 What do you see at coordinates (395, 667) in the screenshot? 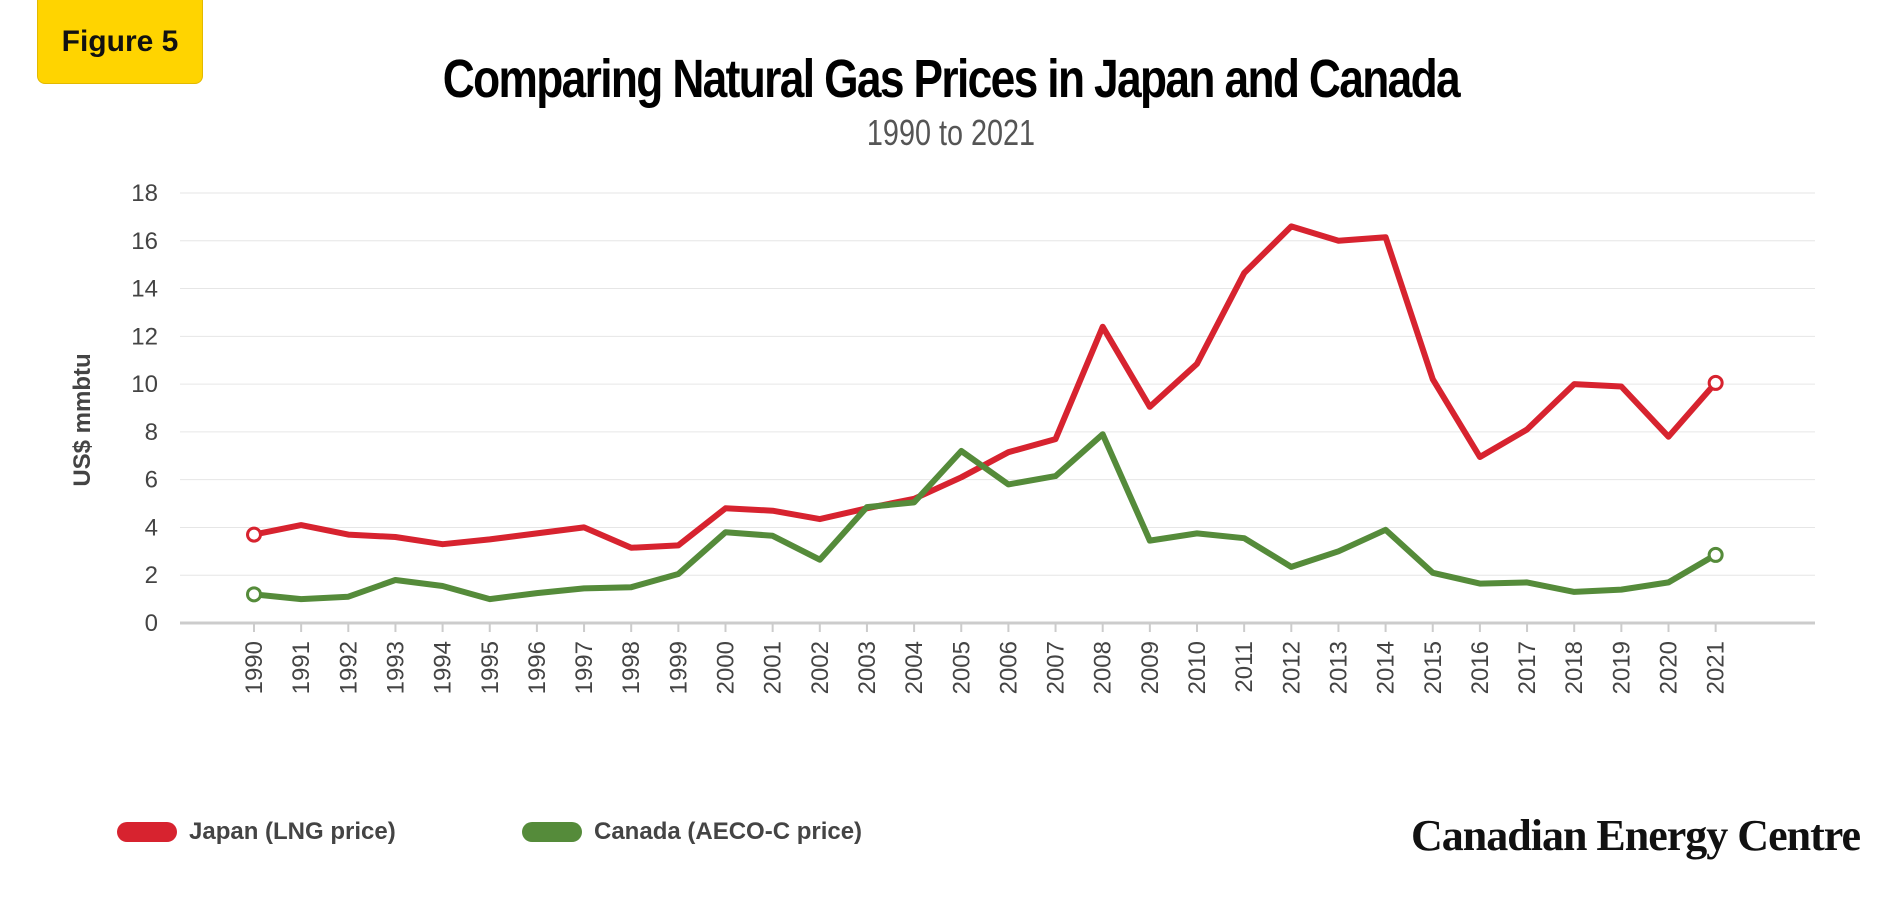
I see `x-tick-label-1993: 1993` at bounding box center [395, 667].